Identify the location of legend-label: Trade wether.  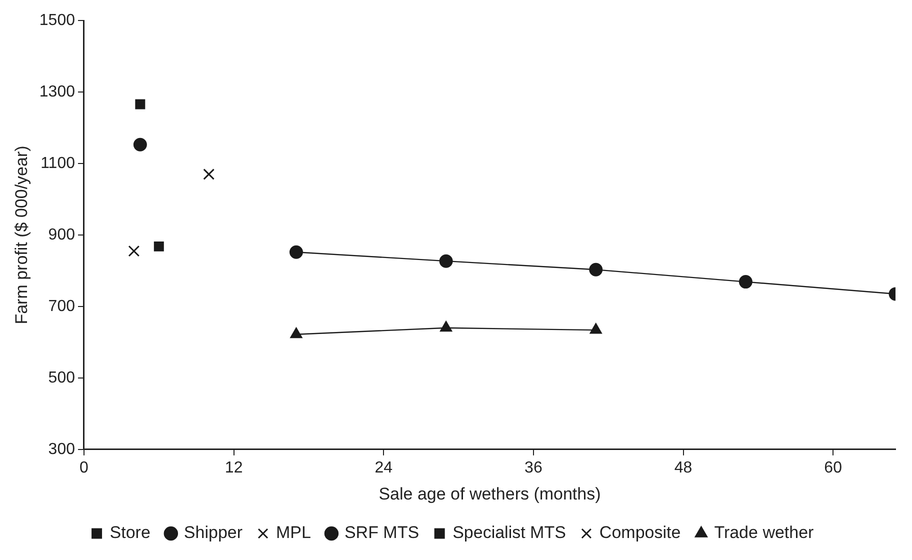
(764, 532).